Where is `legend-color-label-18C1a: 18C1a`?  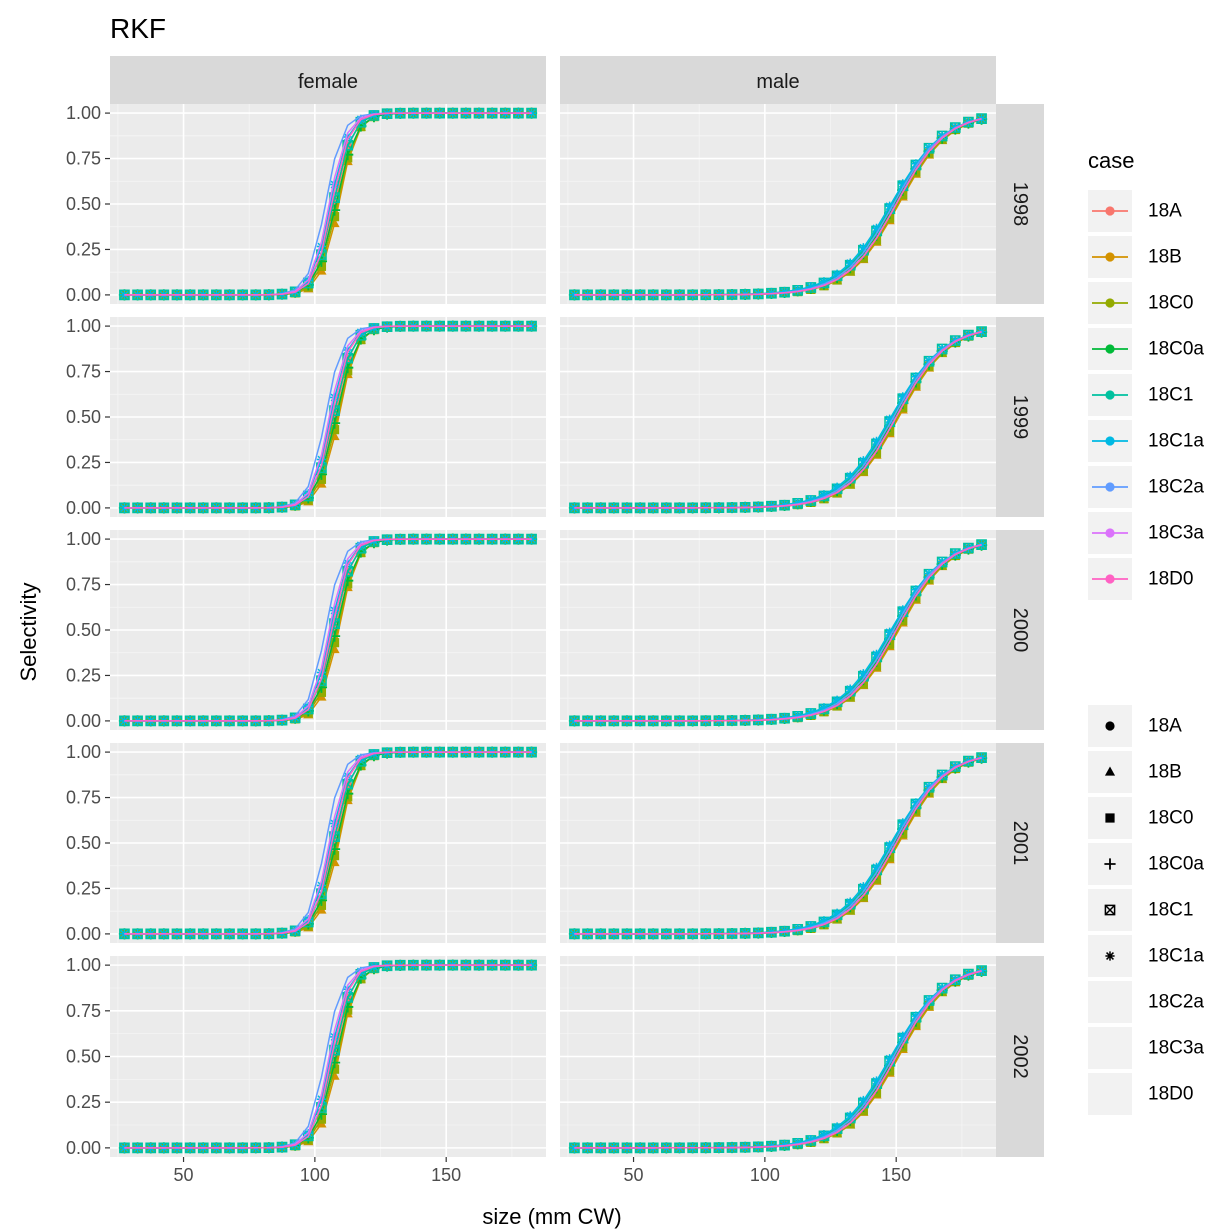 legend-color-label-18C1a: 18C1a is located at coordinates (1176, 441).